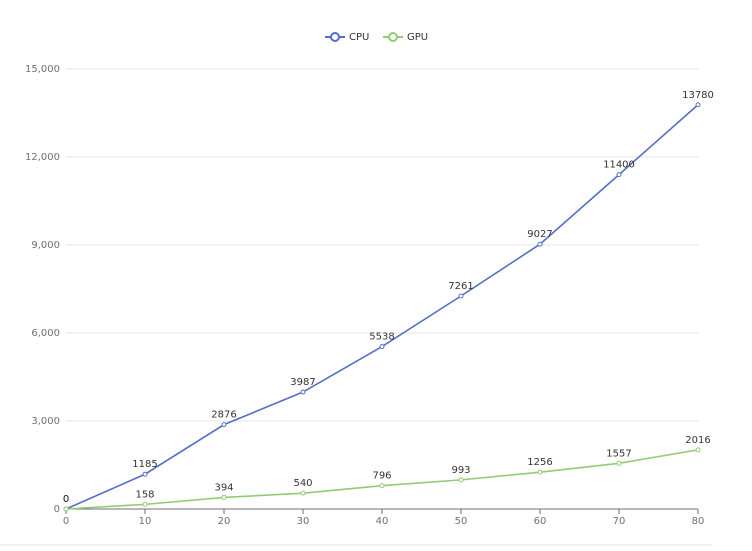  What do you see at coordinates (697, 440) in the screenshot?
I see `data-label: 2016` at bounding box center [697, 440].